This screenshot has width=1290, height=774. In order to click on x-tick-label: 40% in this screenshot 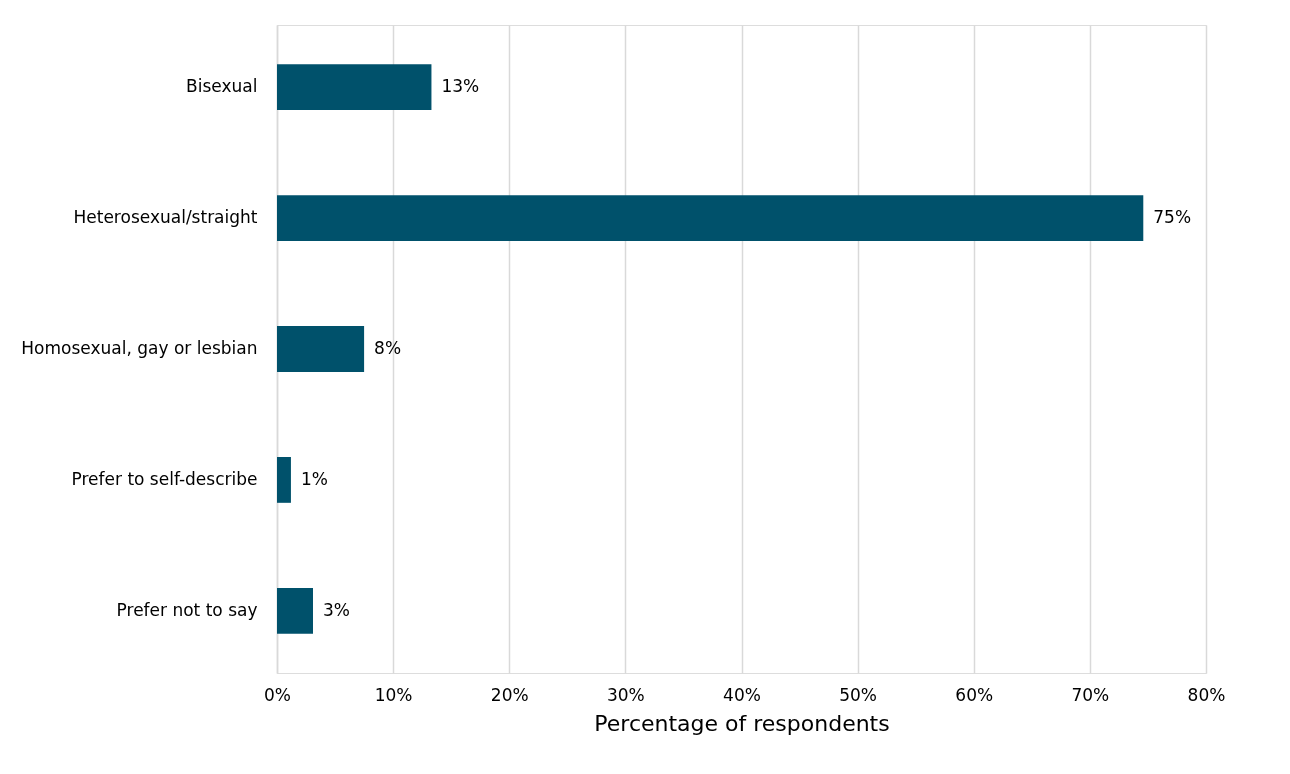, I will do `click(742, 694)`.